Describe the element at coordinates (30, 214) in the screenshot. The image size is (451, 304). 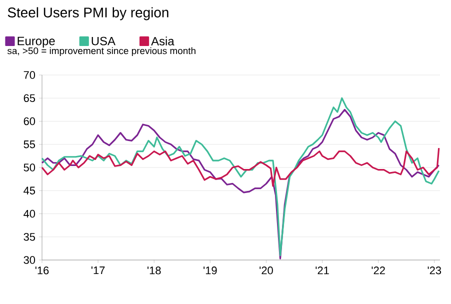
I see `y-tick-label: 40` at that location.